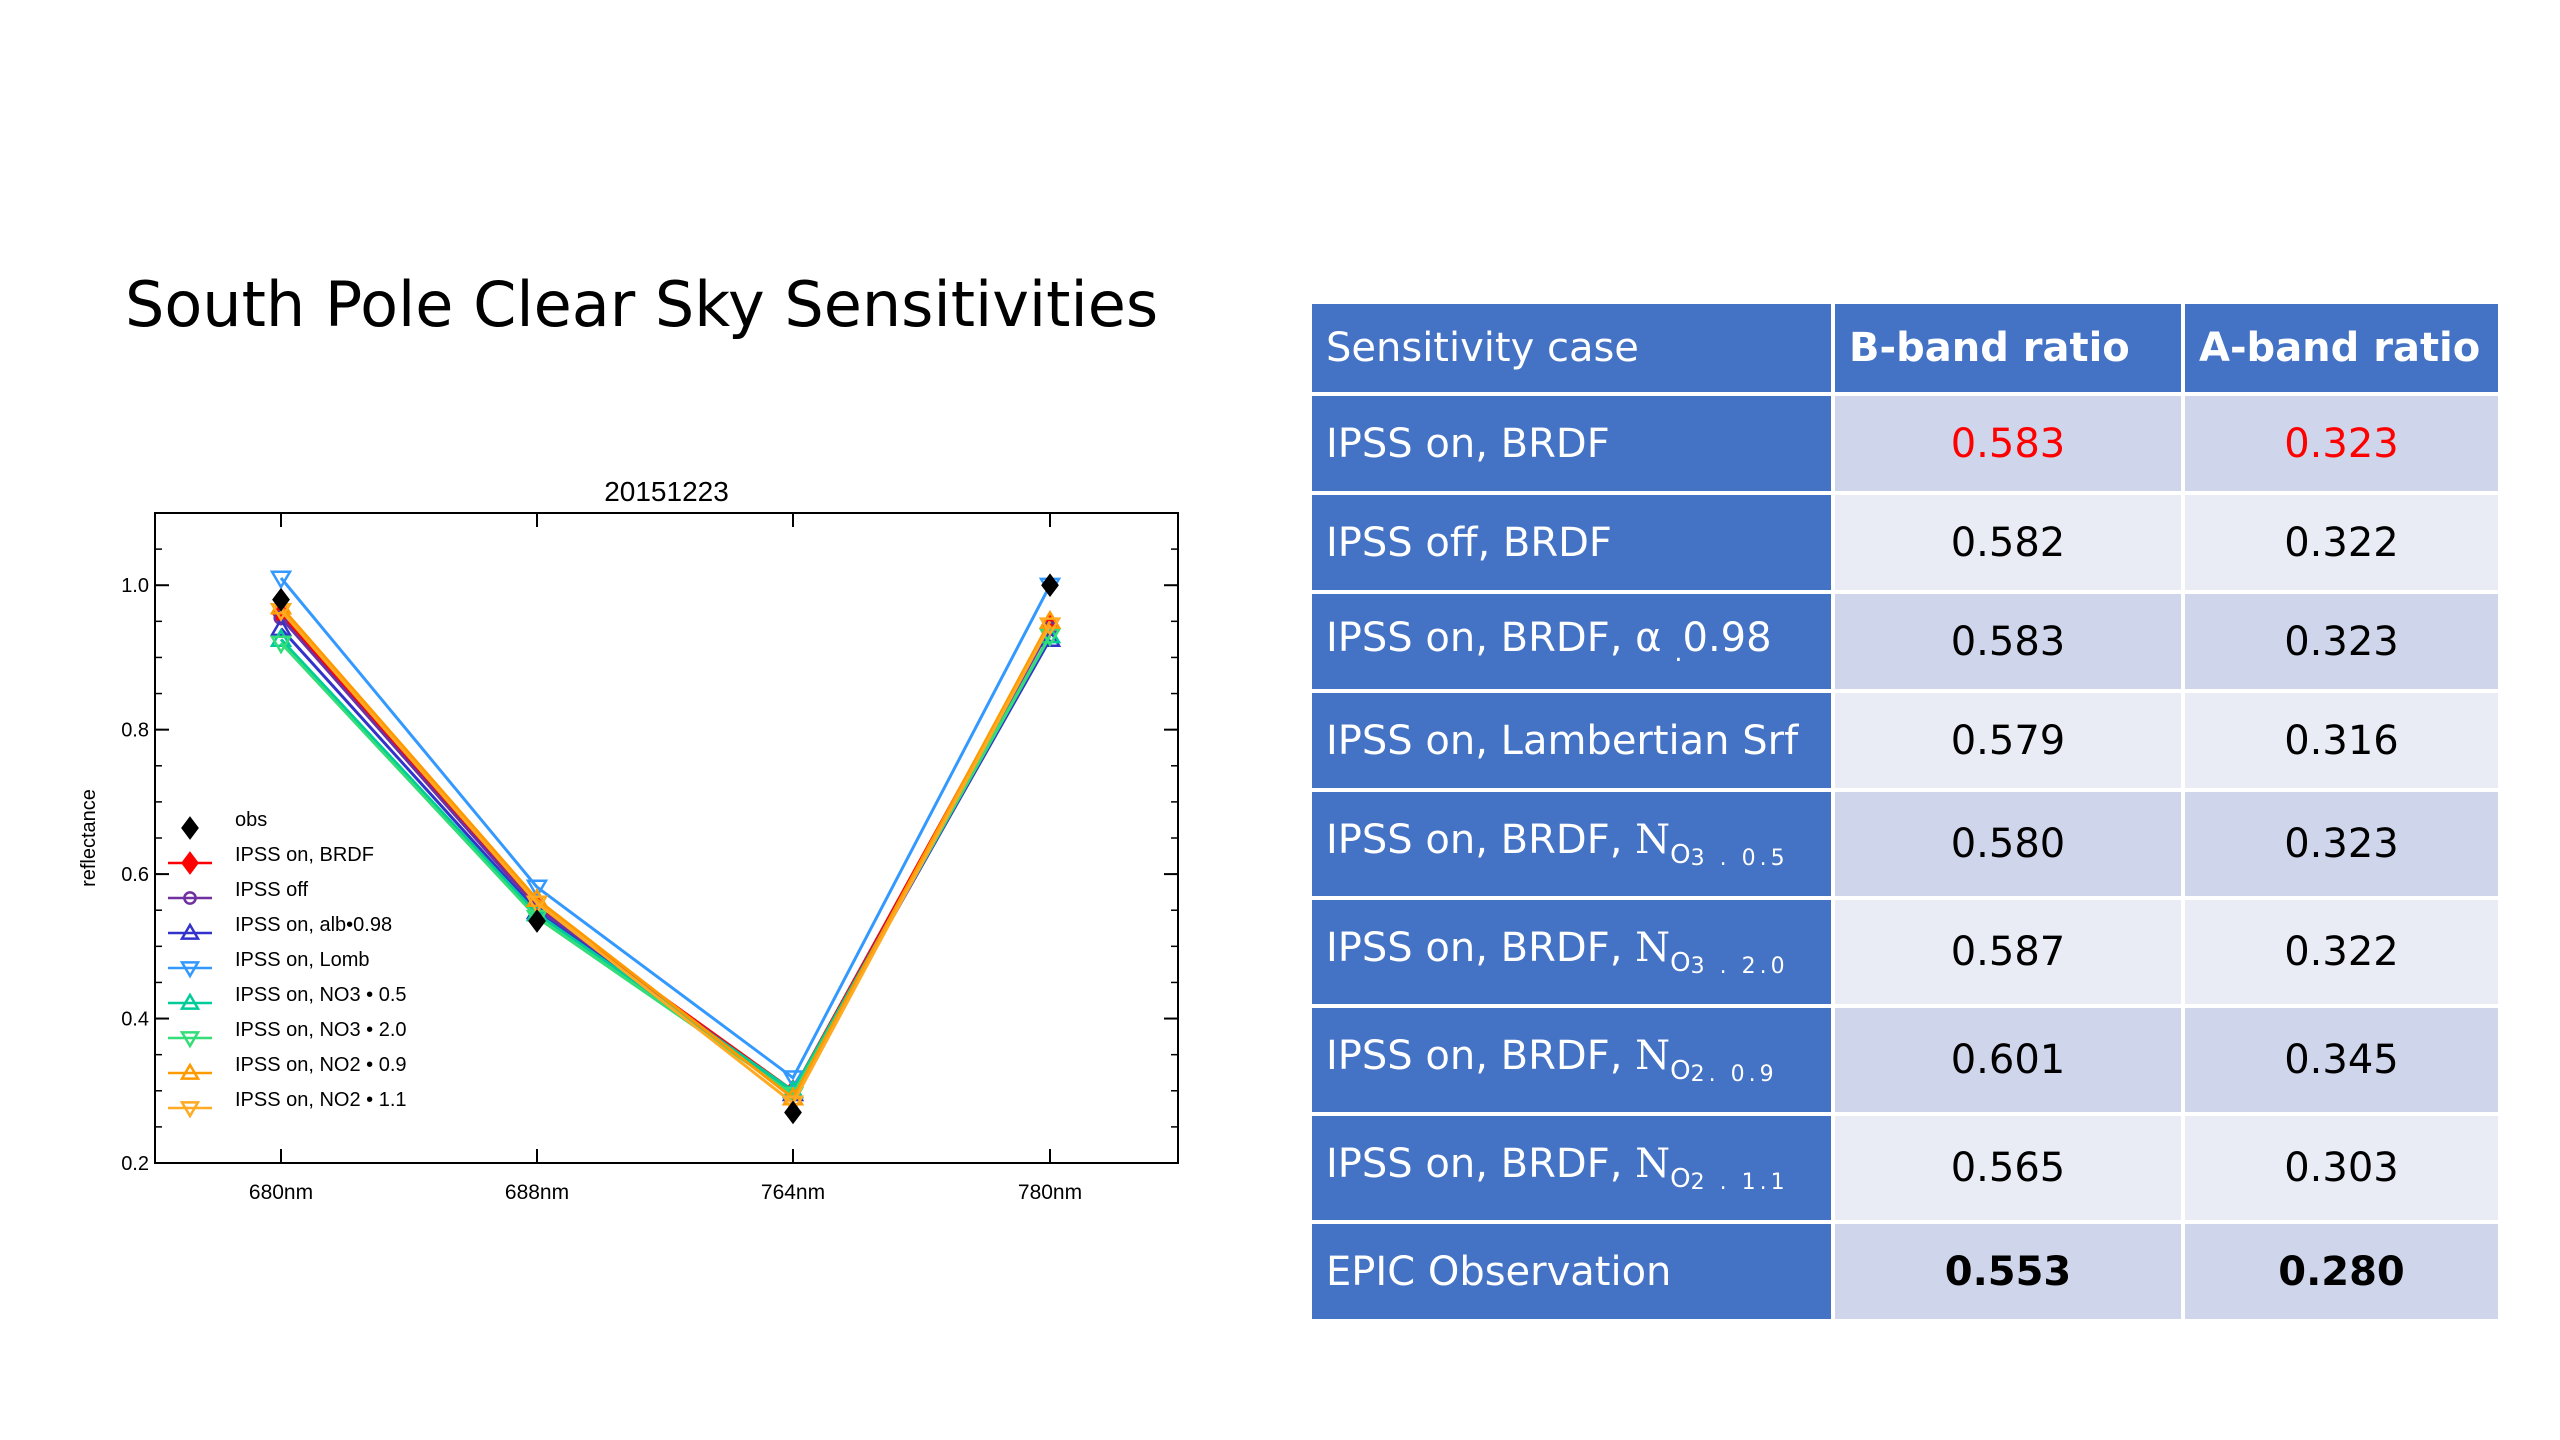 This screenshot has height=1440, width=2560. I want to click on y-tick-label: 0.2, so click(135, 1164).